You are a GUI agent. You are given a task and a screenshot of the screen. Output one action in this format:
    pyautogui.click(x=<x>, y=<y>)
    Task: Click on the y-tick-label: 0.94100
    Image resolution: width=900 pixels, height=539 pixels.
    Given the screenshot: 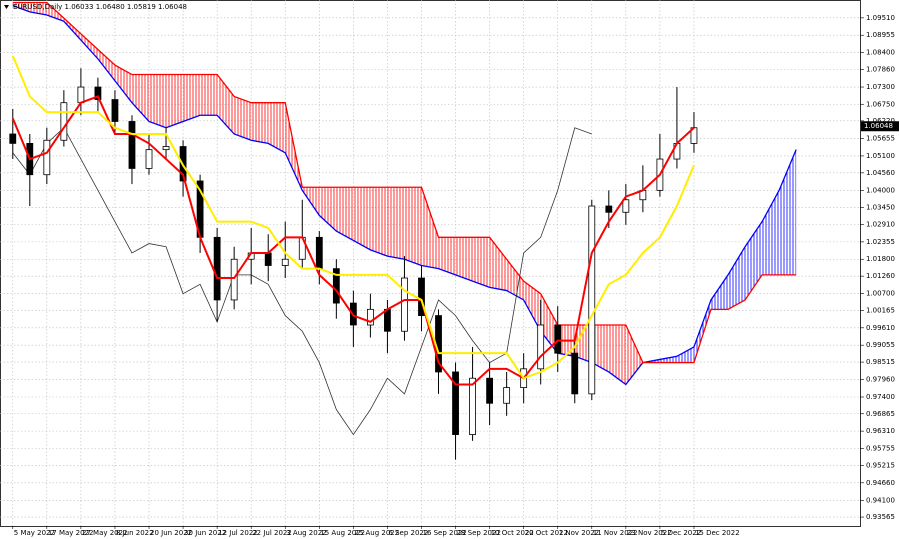 What is the action you would take?
    pyautogui.click(x=880, y=500)
    